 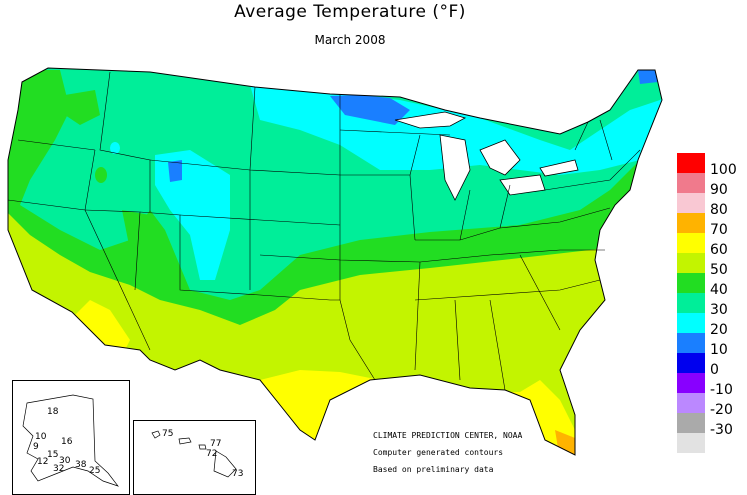 What do you see at coordinates (719, 250) in the screenshot?
I see `legend-label: 60` at bounding box center [719, 250].